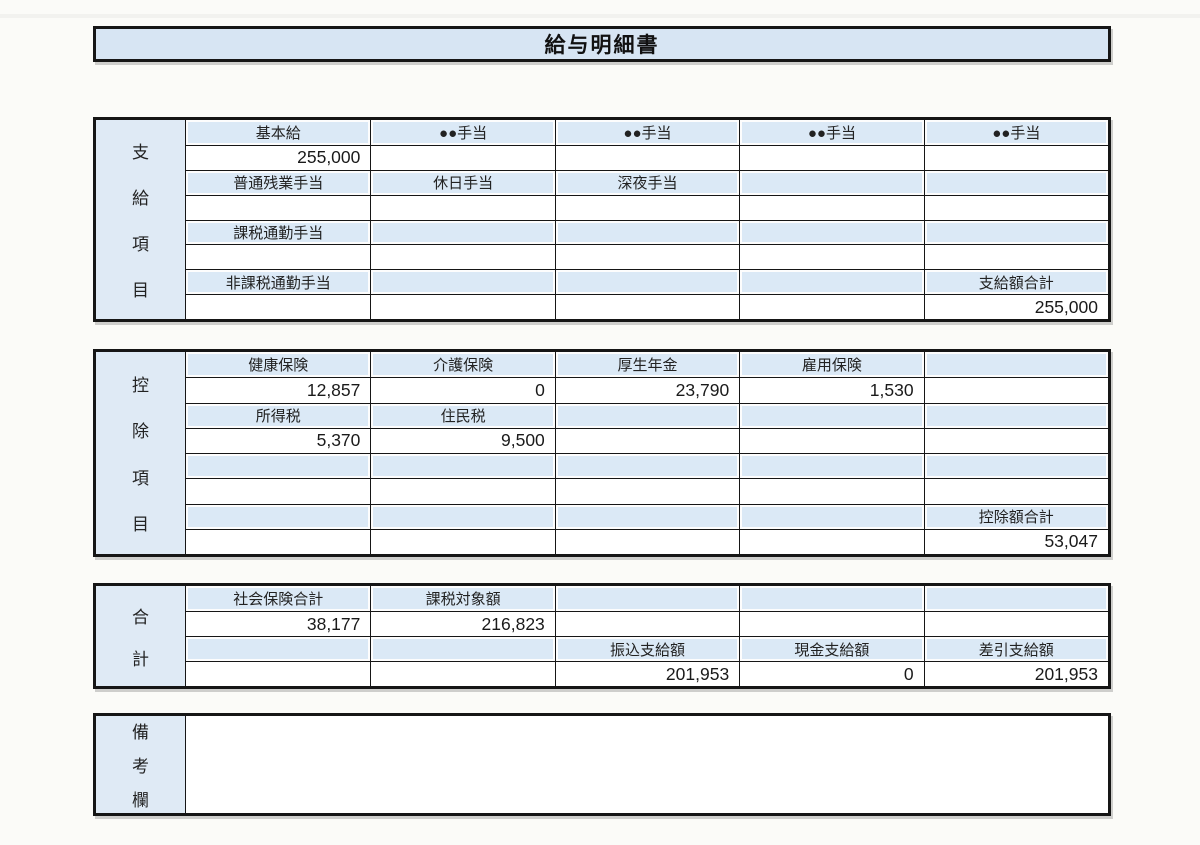 The image size is (1200, 845). I want to click on label-char: 除, so click(140, 432).